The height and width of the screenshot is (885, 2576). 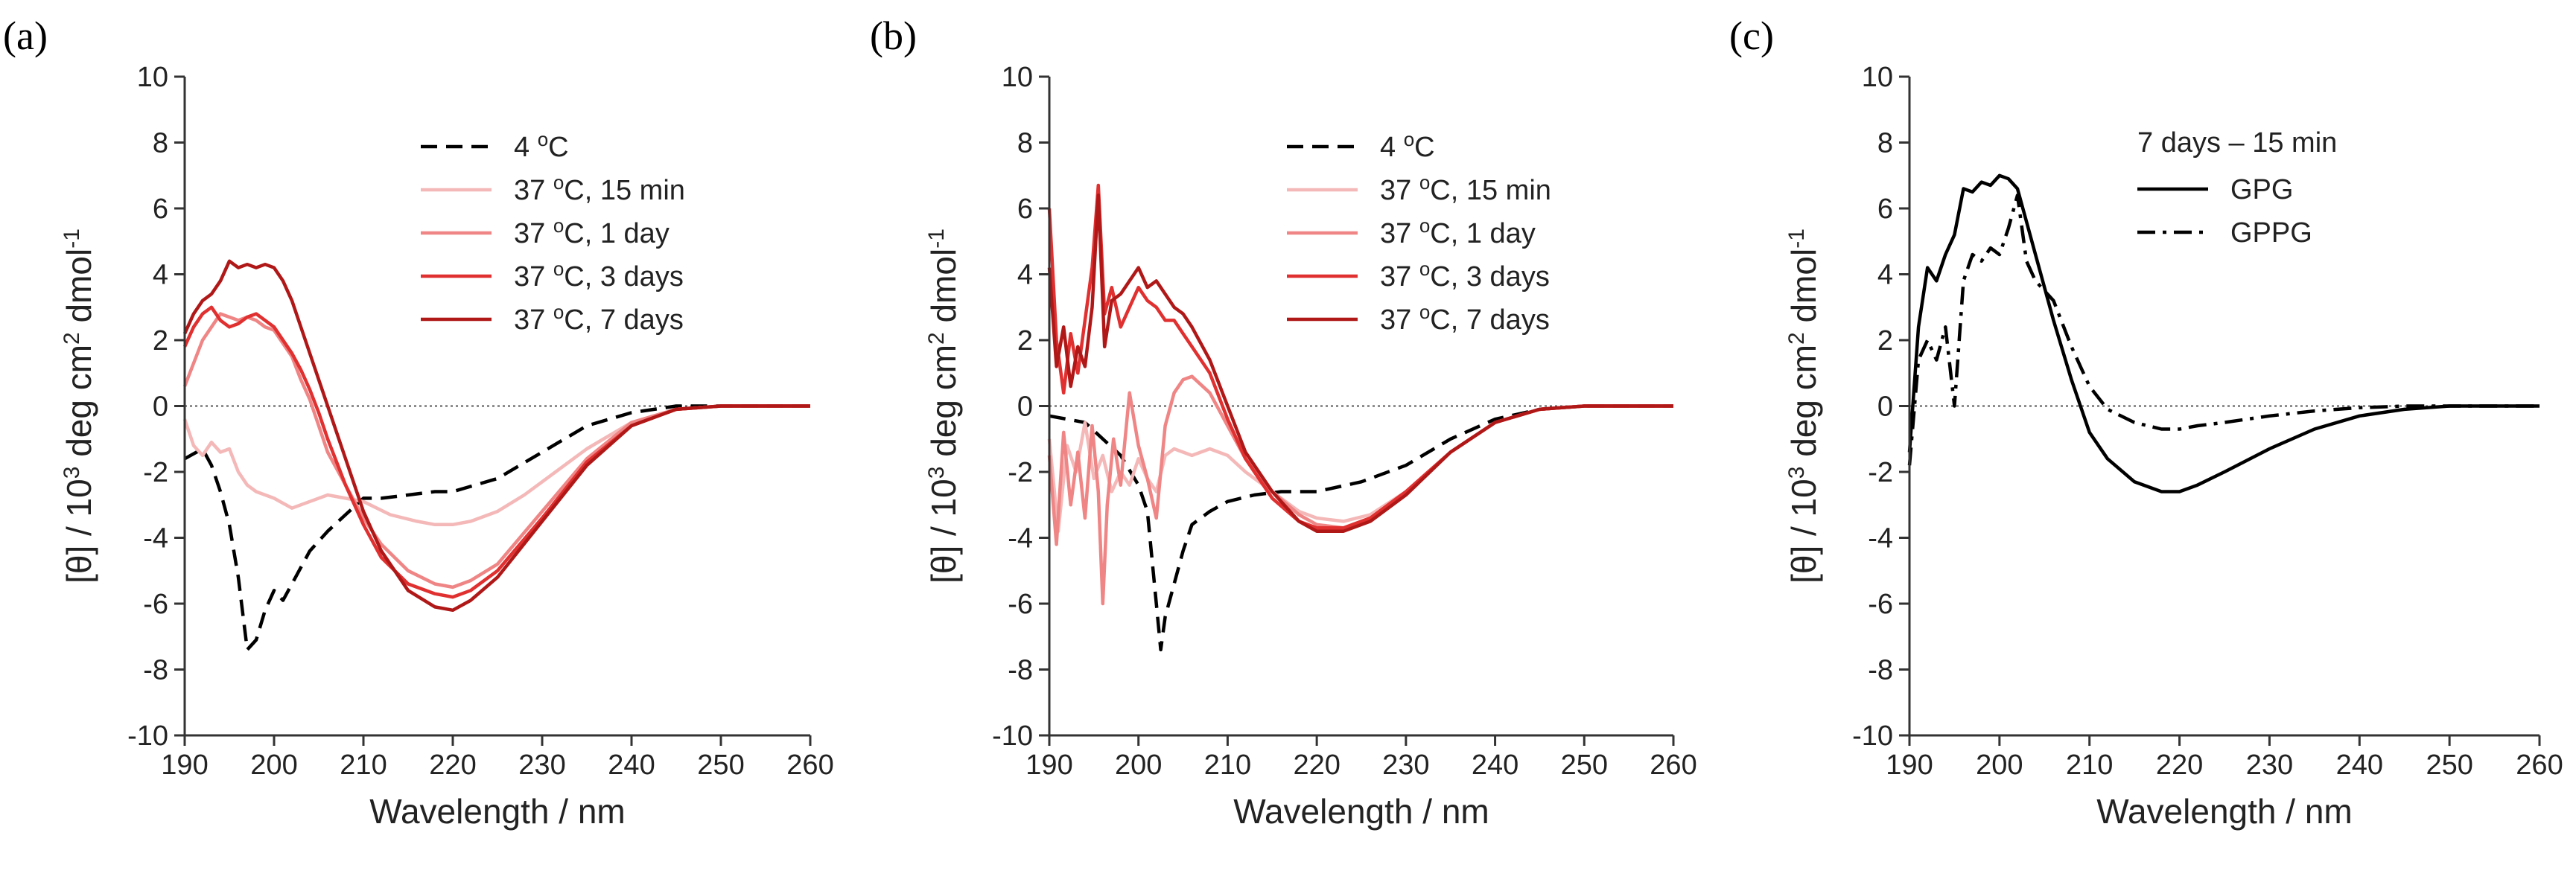 I want to click on legend-label-2: GPPG, so click(x=2271, y=233).